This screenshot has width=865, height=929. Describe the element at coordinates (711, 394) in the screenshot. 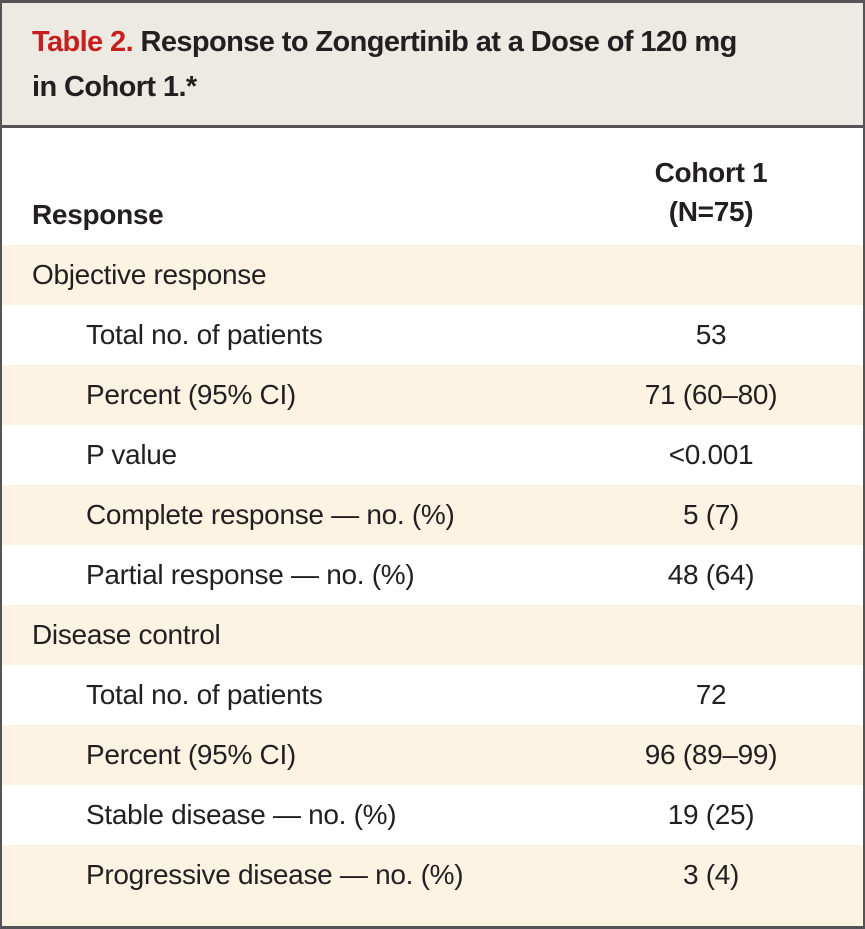

I see `row-value: 71 (60–80)` at that location.